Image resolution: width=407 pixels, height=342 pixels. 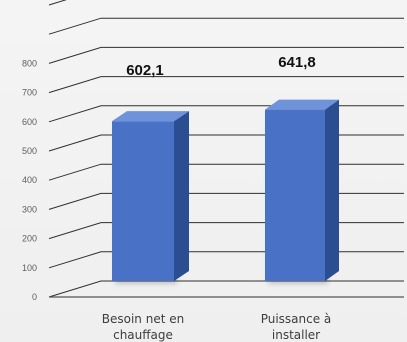 I want to click on y-tick-label: 600, so click(x=29, y=122).